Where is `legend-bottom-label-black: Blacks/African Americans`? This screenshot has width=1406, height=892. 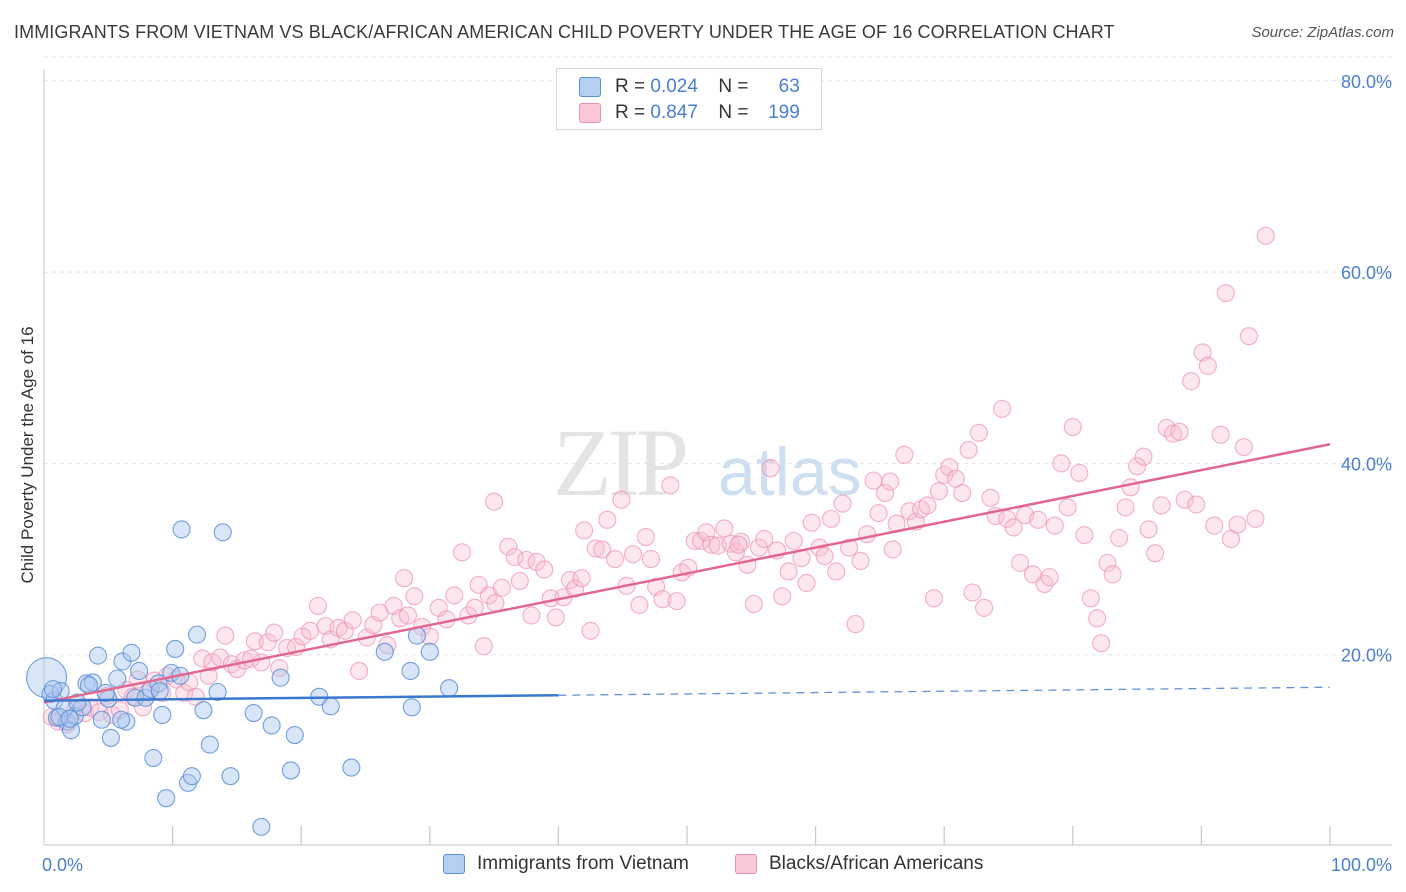
legend-bottom-label-black: Blacks/African Americans is located at coordinates (876, 863).